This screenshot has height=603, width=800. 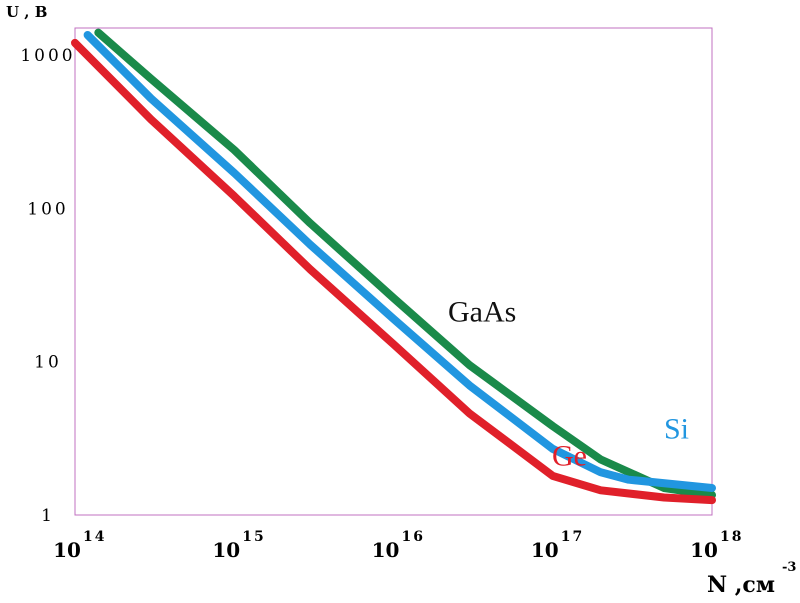 I want to click on y-axis-ticks: 1000 100 10 1, so click(x=47, y=286).